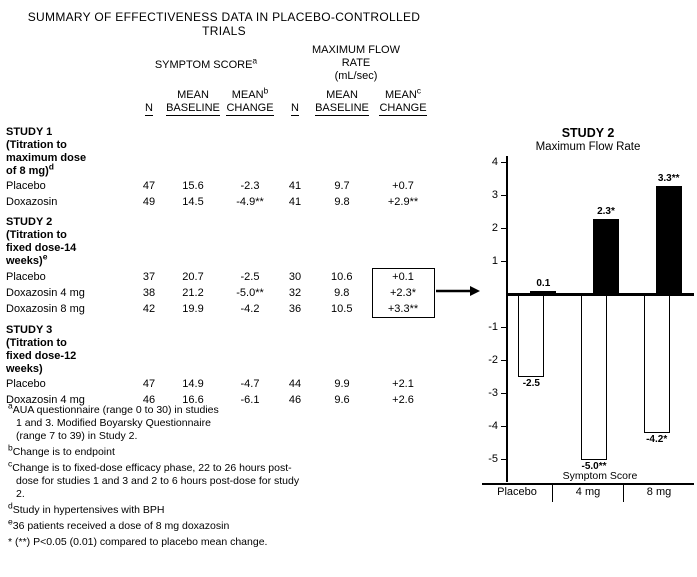 The width and height of the screenshot is (697, 577). Describe the element at coordinates (494, 260) in the screenshot. I see `y-tick-label: 1` at that location.